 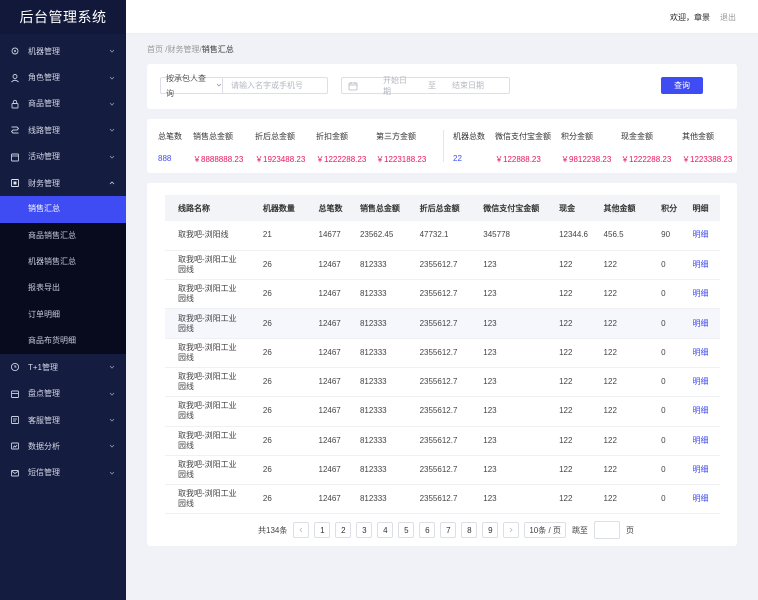 I want to click on sidebar-item-user: 角色管理, so click(x=63, y=77).